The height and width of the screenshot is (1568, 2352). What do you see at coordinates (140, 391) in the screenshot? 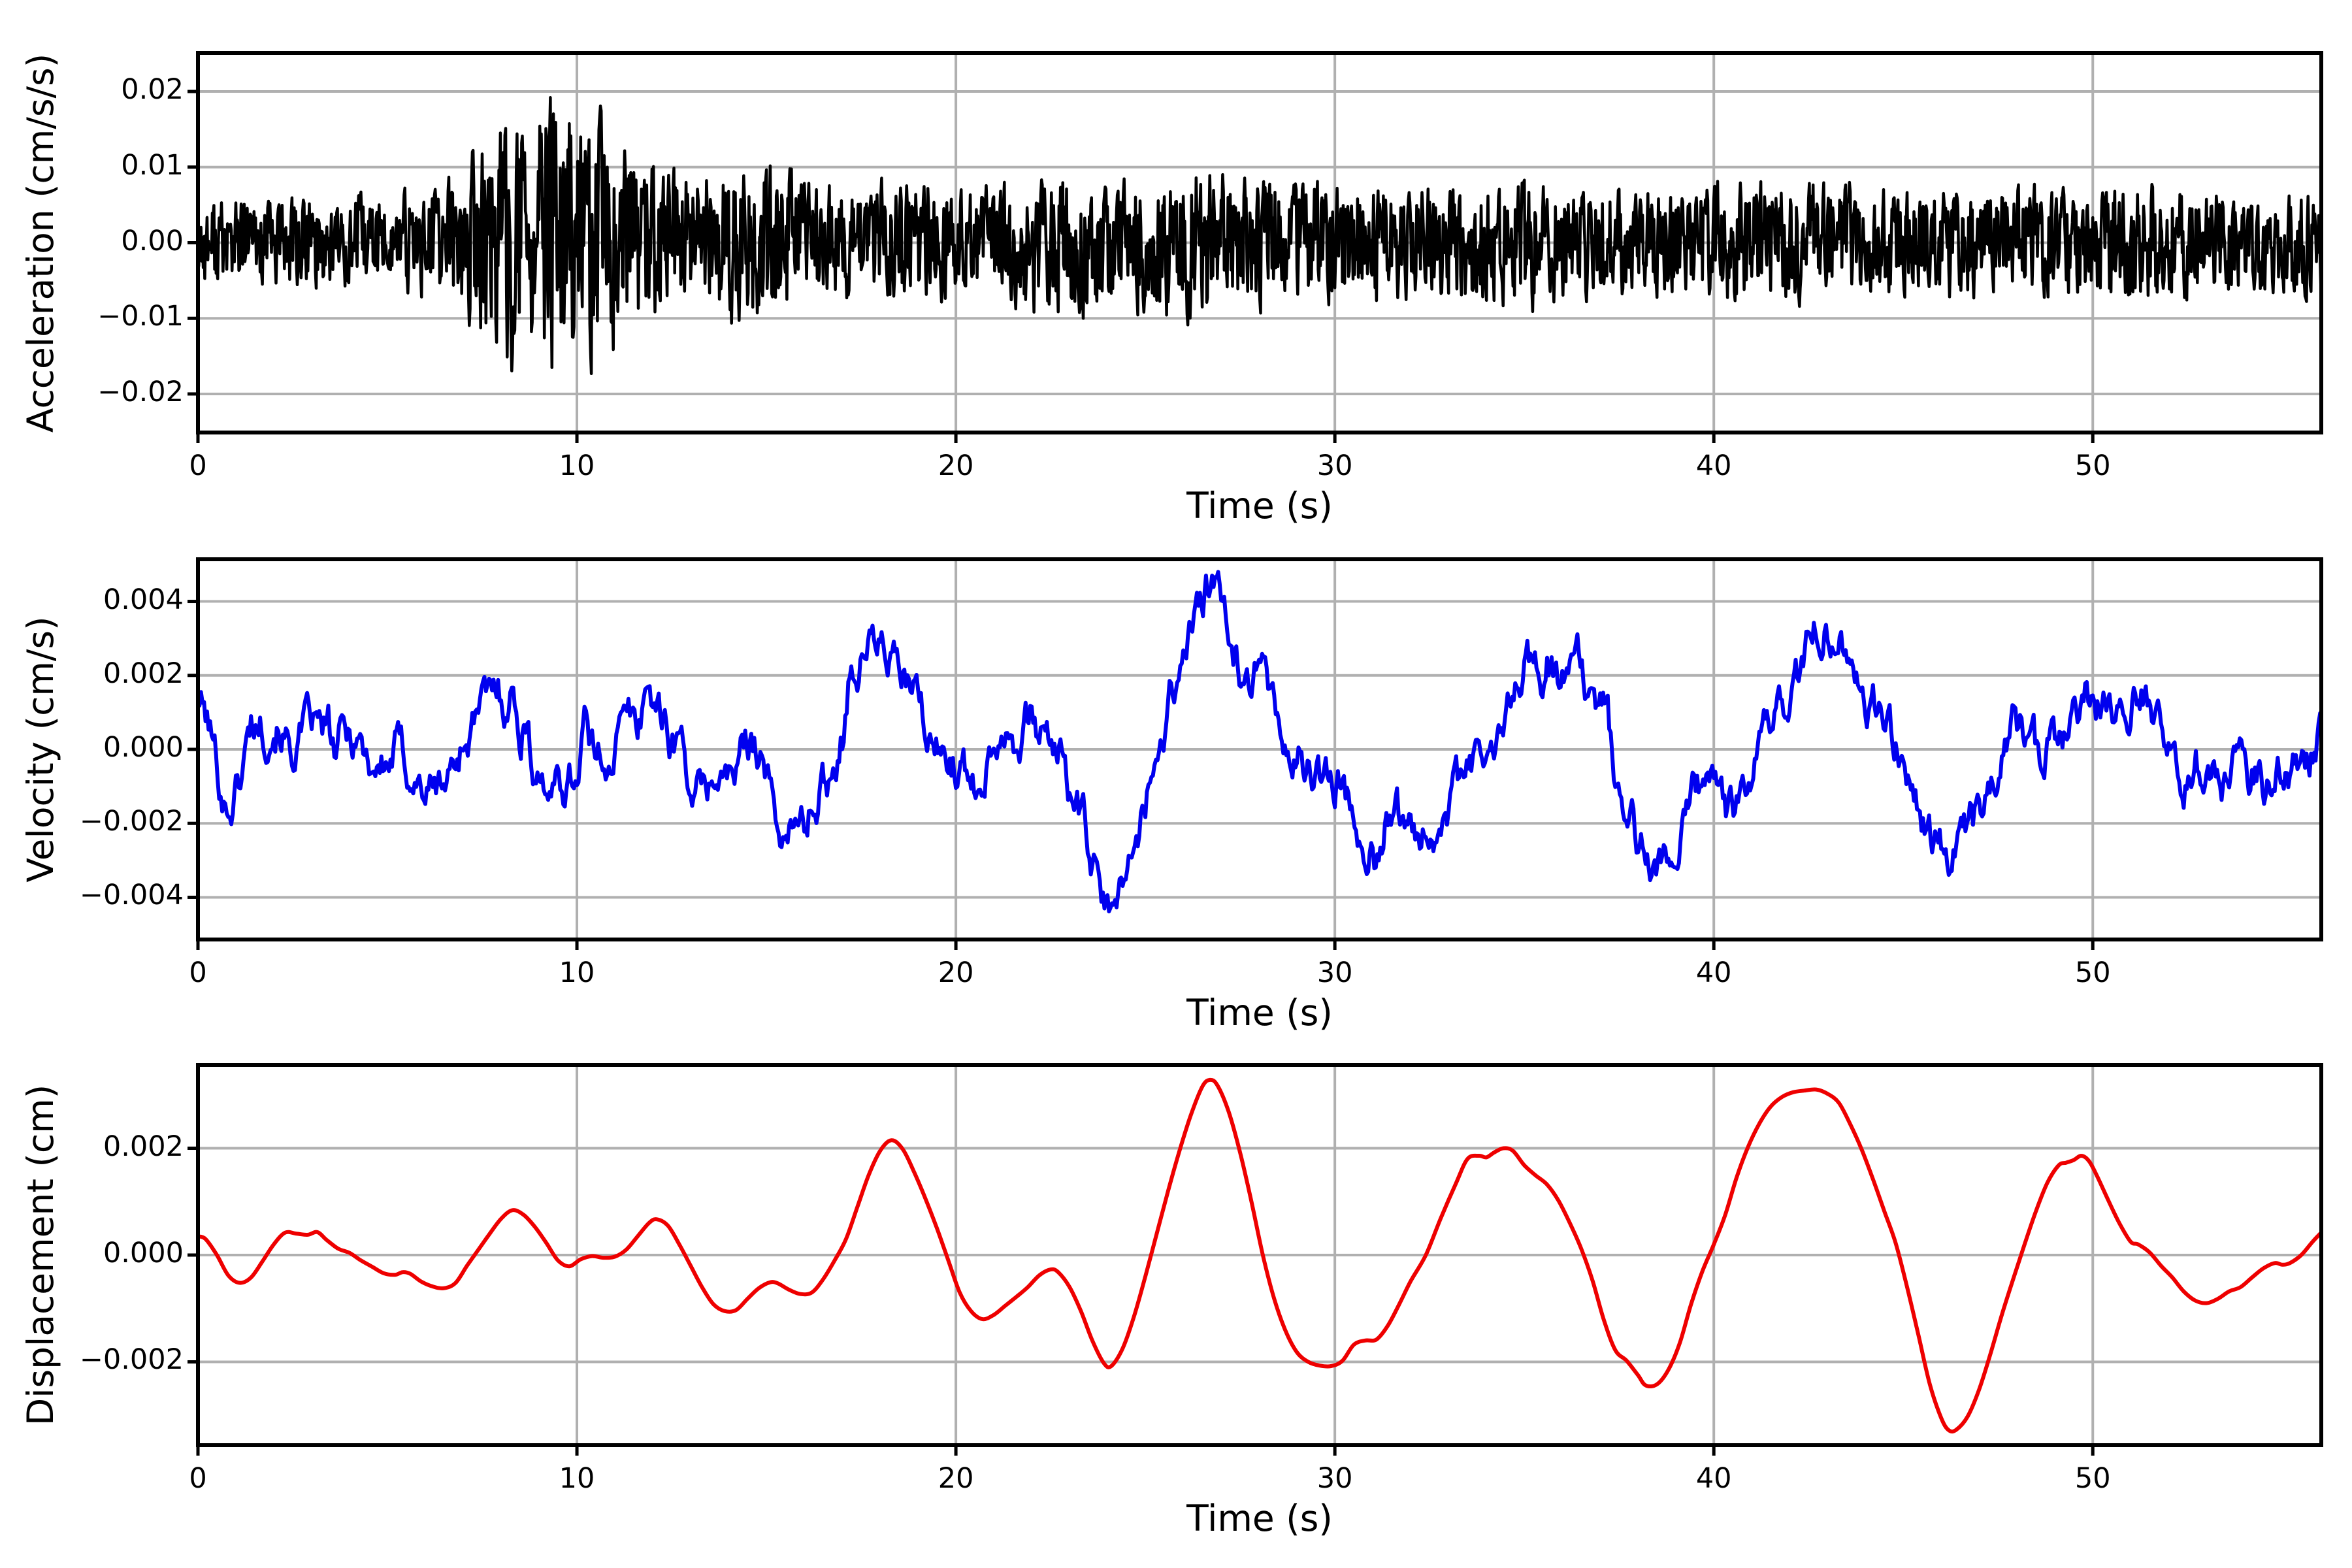
I see `y-tick-label: −0.02` at bounding box center [140, 391].